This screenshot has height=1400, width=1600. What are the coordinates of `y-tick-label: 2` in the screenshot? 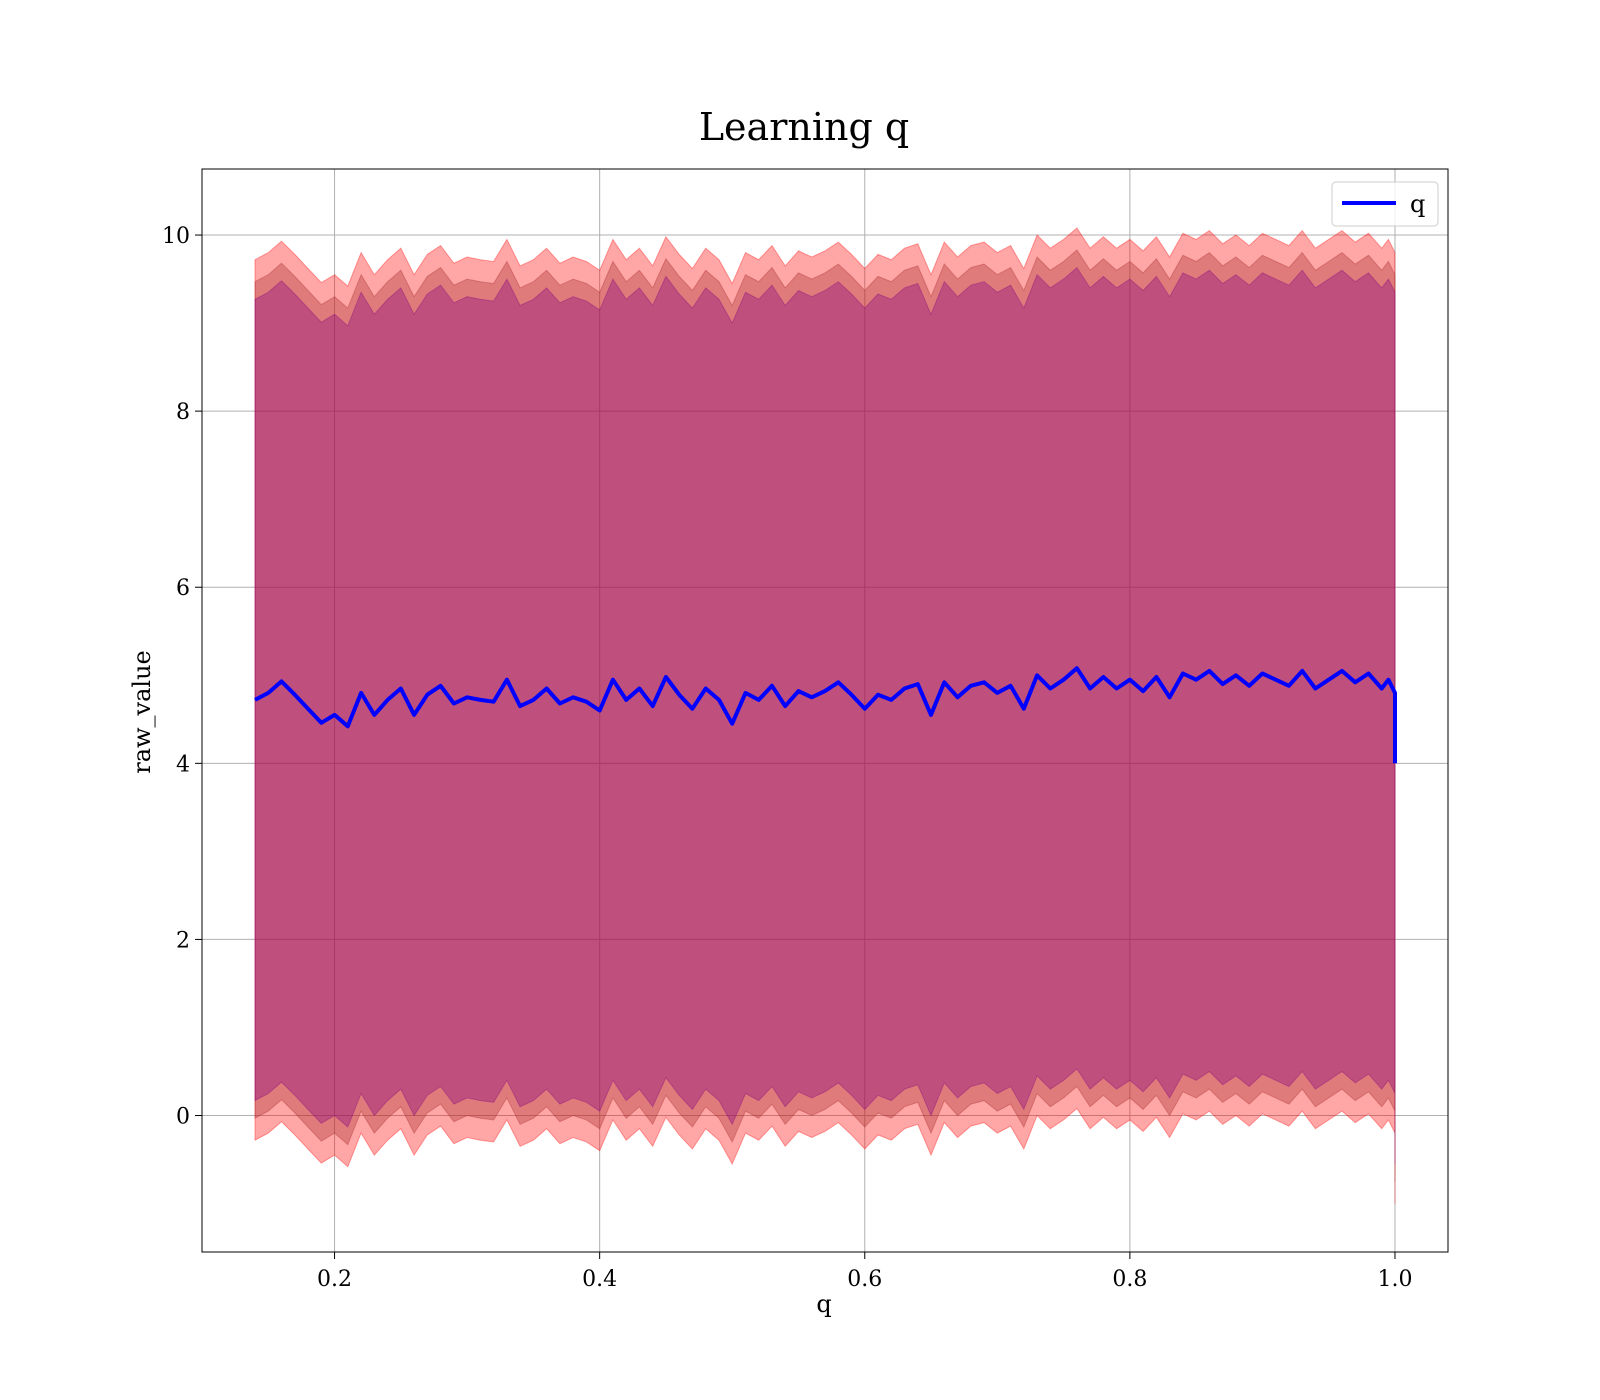 It's located at (183, 940).